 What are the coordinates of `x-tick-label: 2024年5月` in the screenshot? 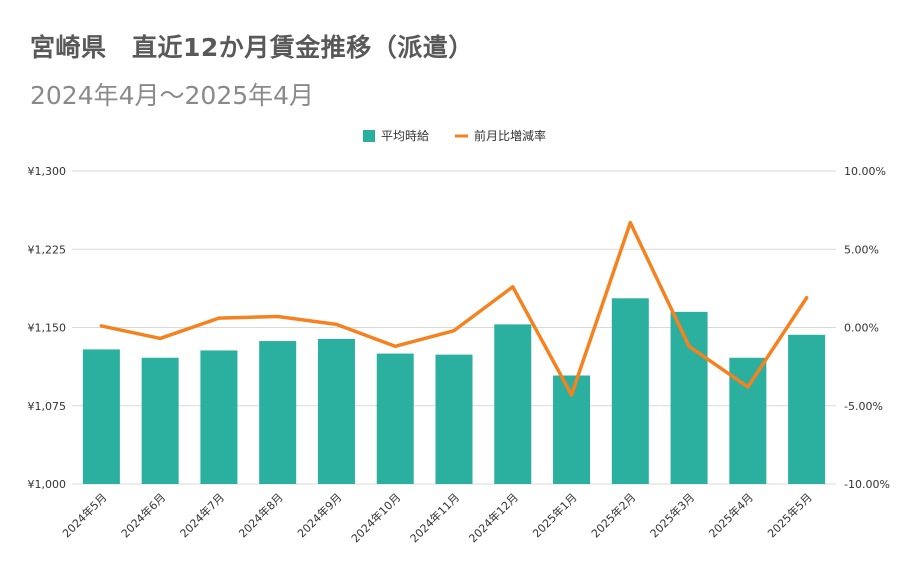 It's located at (84, 515).